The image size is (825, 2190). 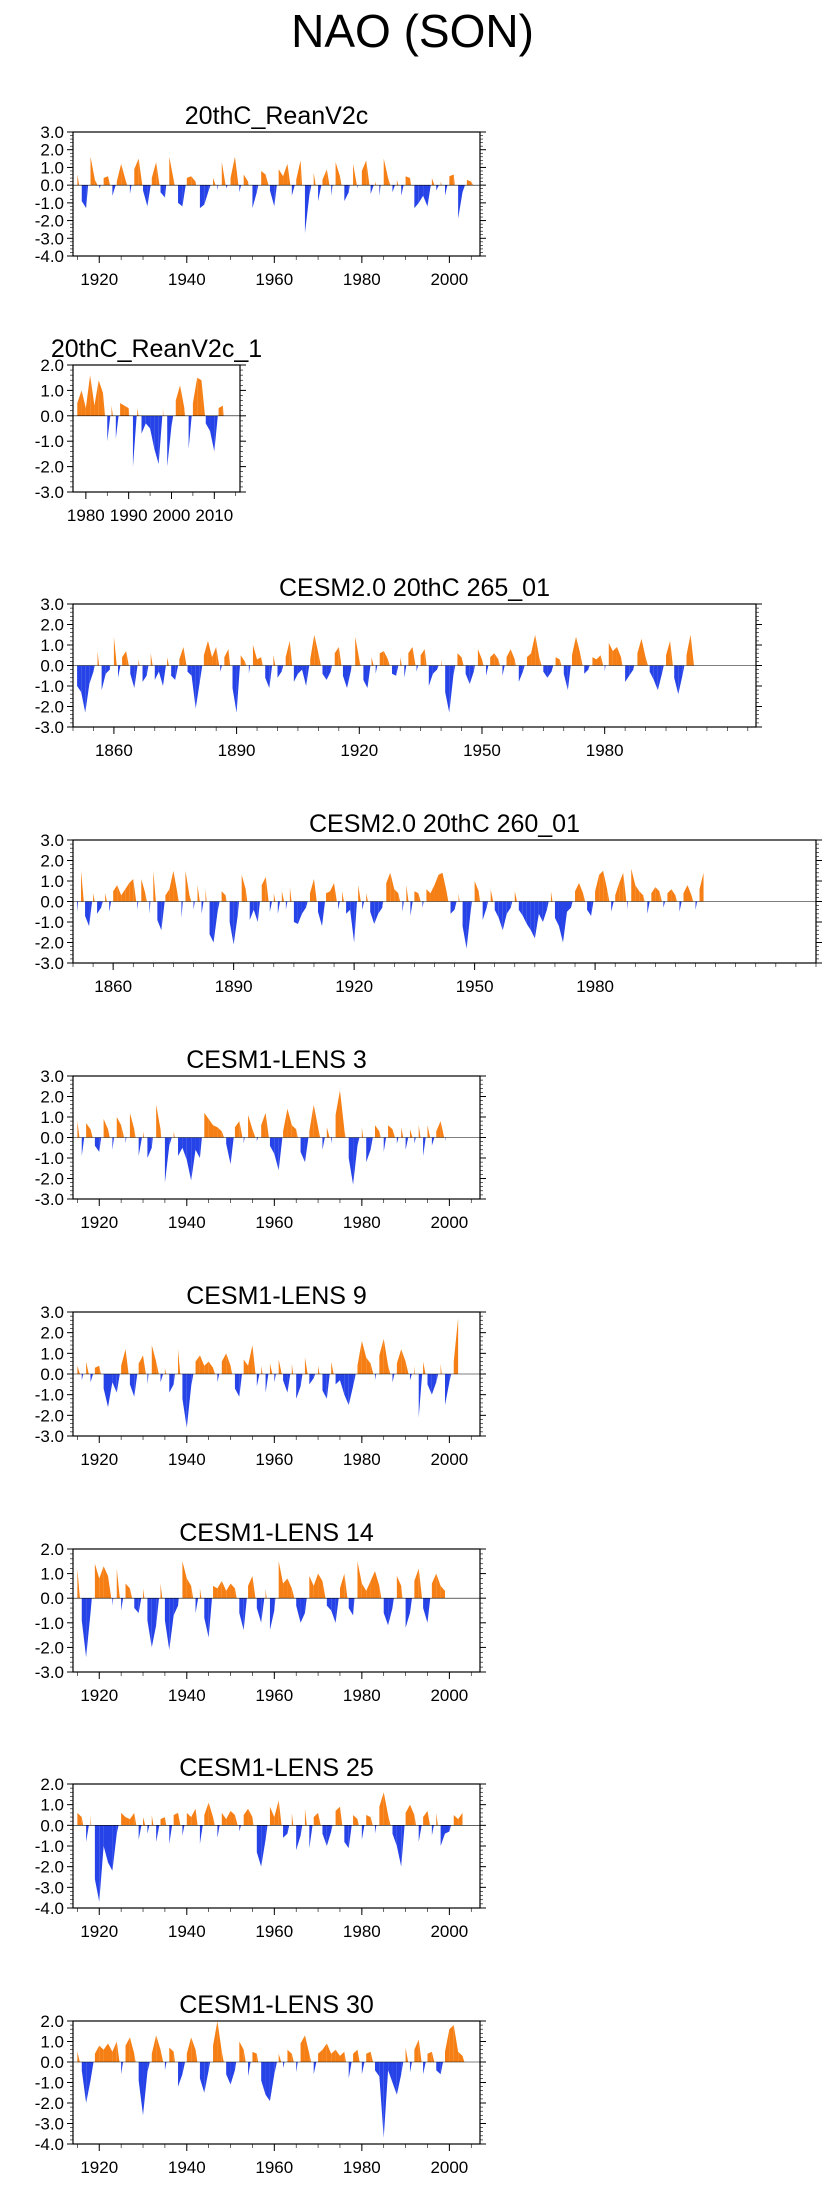 What do you see at coordinates (276, 1296) in the screenshot?
I see `chart-title: CESM1-LENS 9` at bounding box center [276, 1296].